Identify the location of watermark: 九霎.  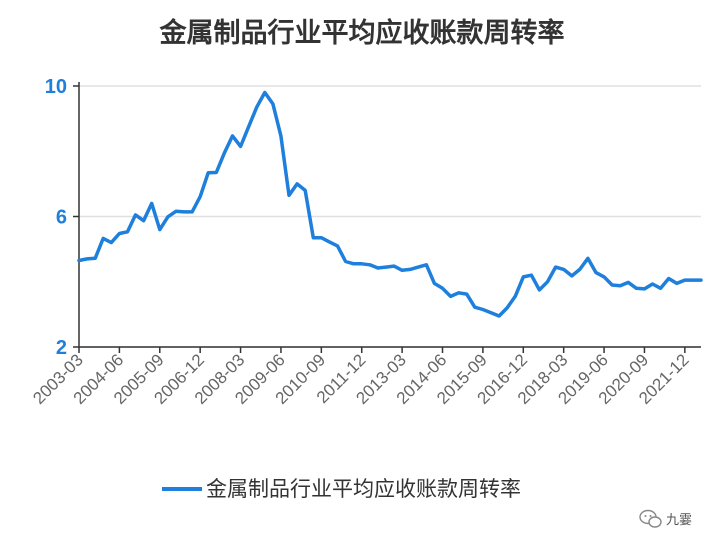
(665, 518).